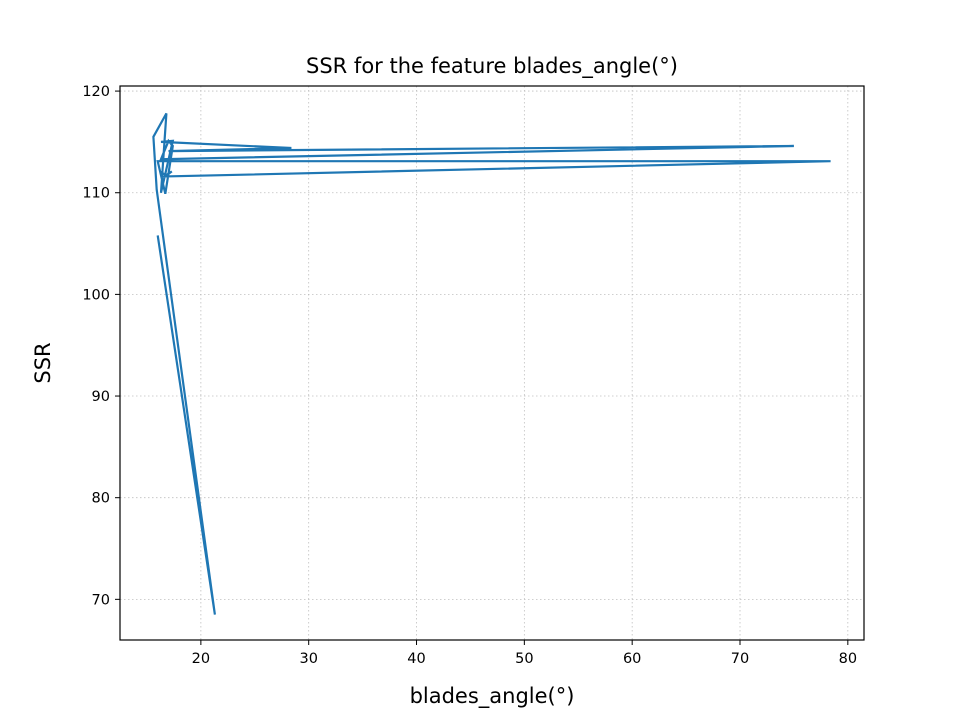 This screenshot has width=960, height=720. Describe the element at coordinates (492, 696) in the screenshot. I see `x-axis-label: blades_angle(°)` at that location.